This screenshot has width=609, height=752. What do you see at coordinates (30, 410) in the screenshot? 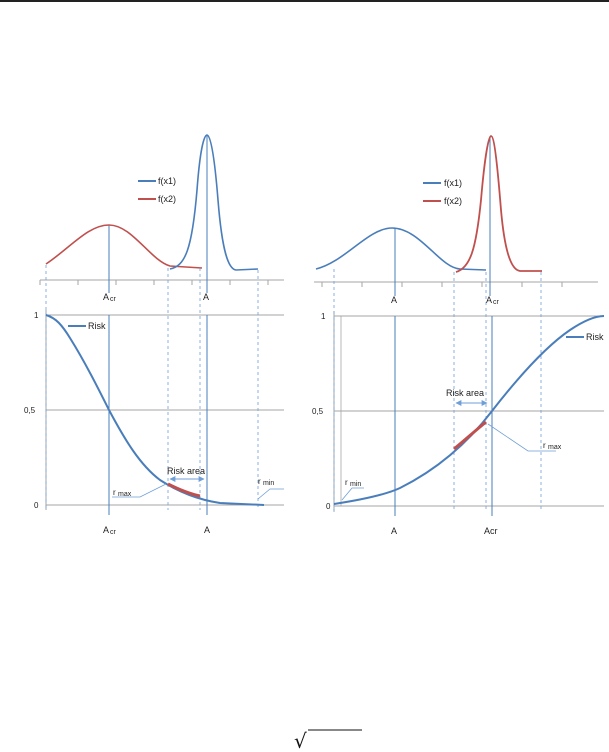
I see `left-y-tick-05: 0,5` at bounding box center [30, 410].